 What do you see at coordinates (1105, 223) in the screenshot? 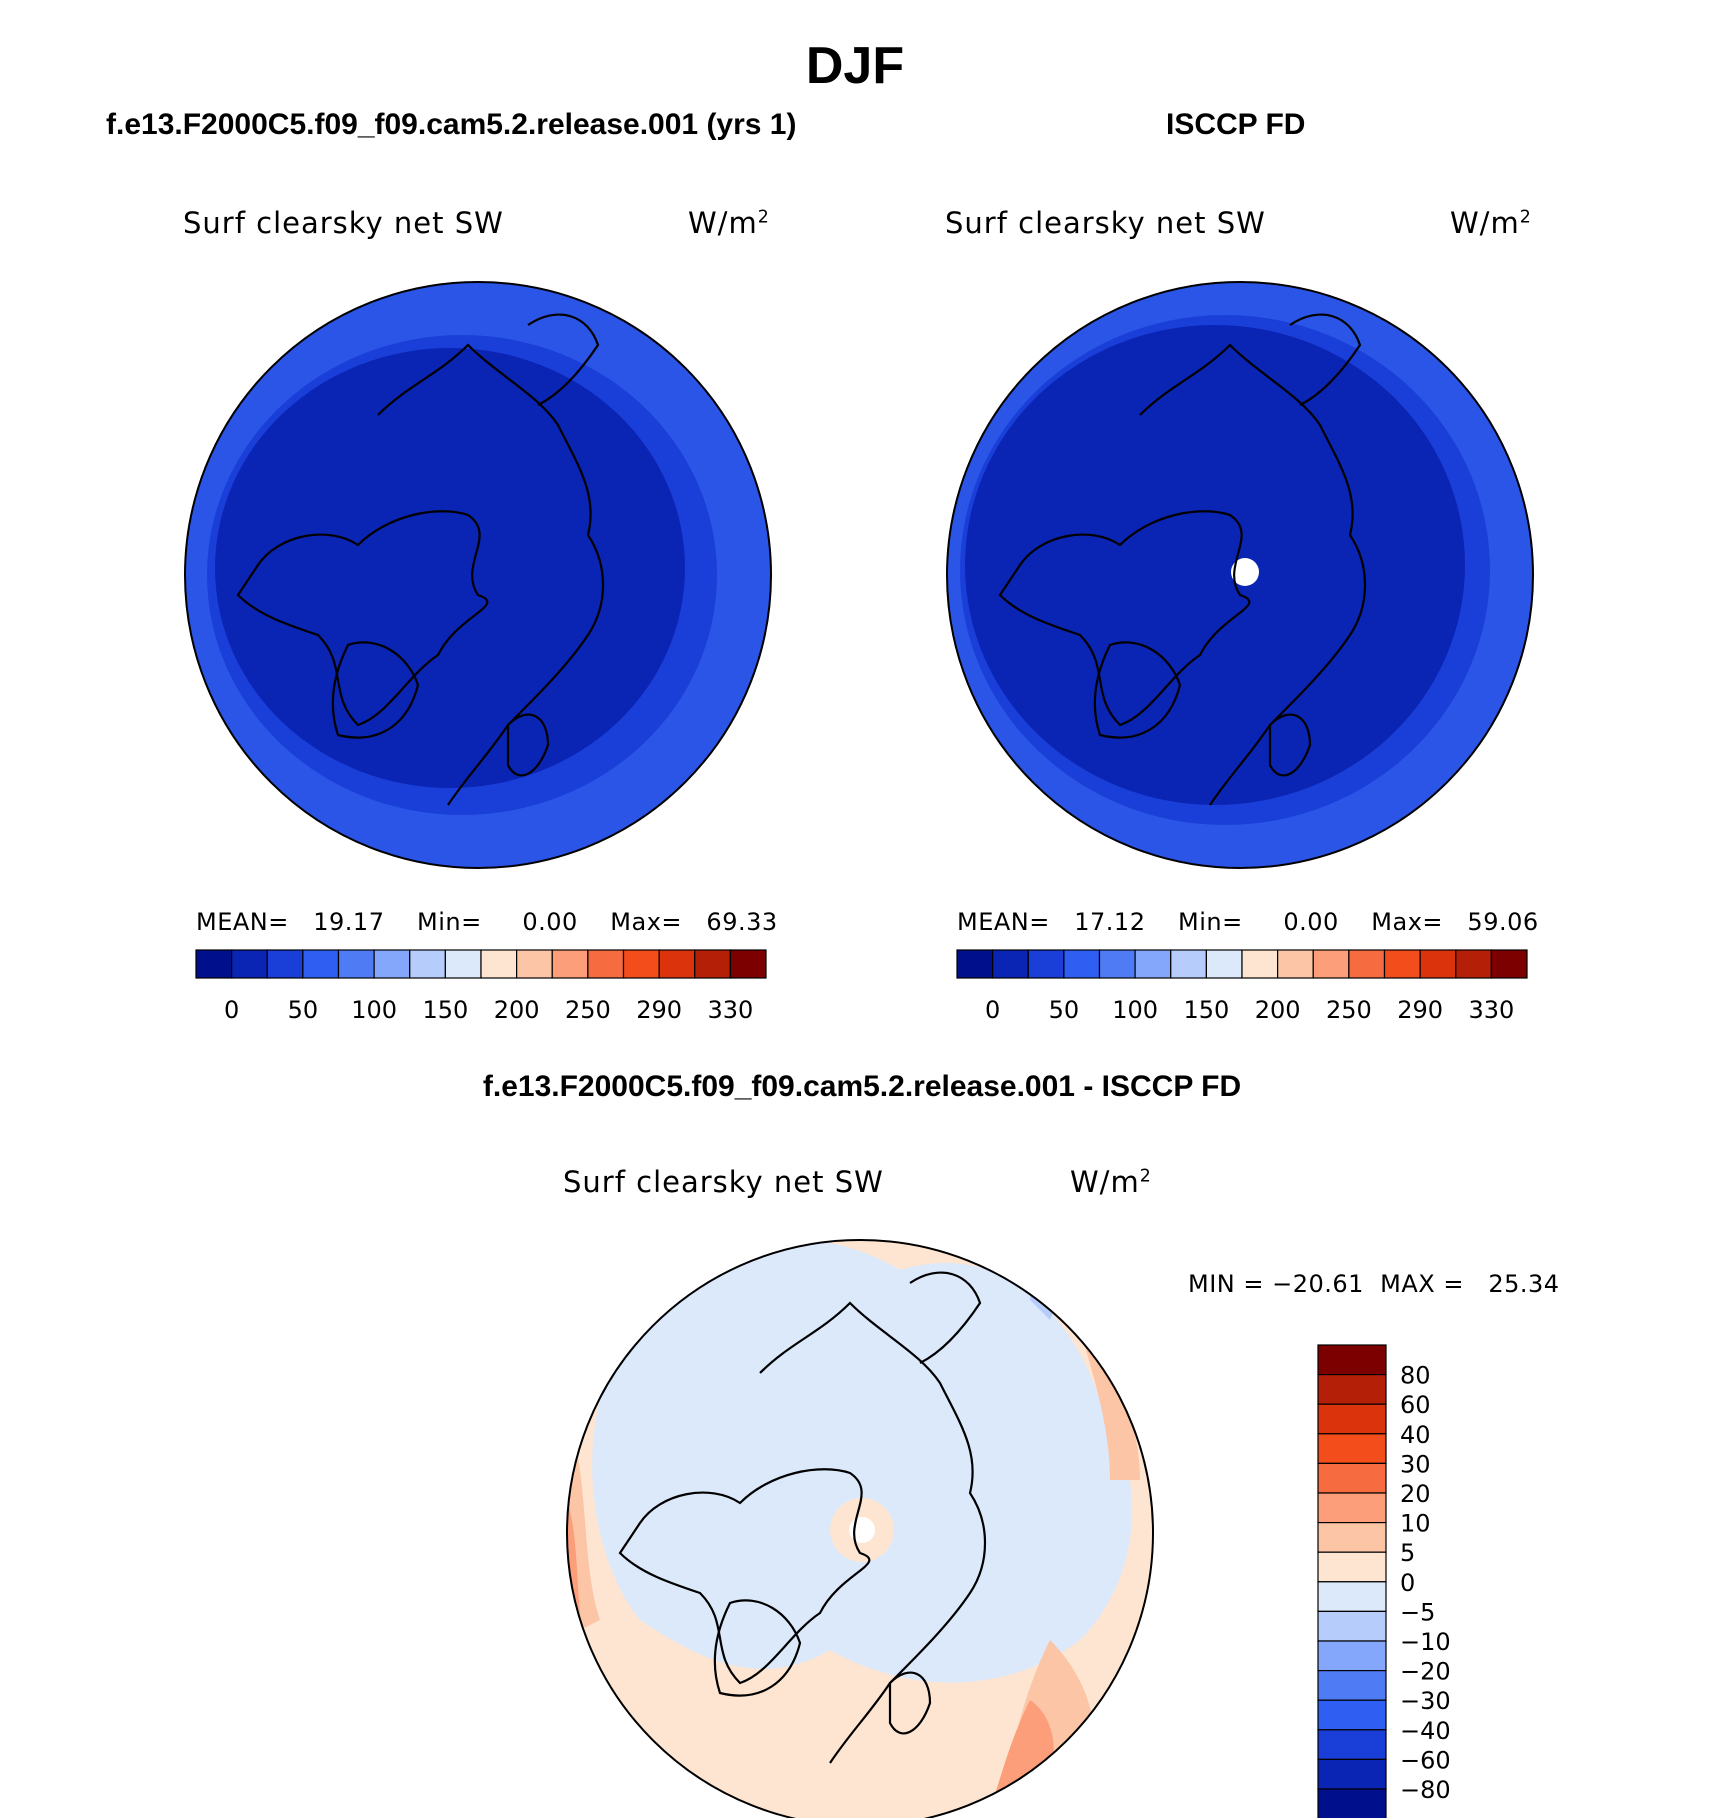
I see `panel2-variable: Surf clearsky net SW` at bounding box center [1105, 223].